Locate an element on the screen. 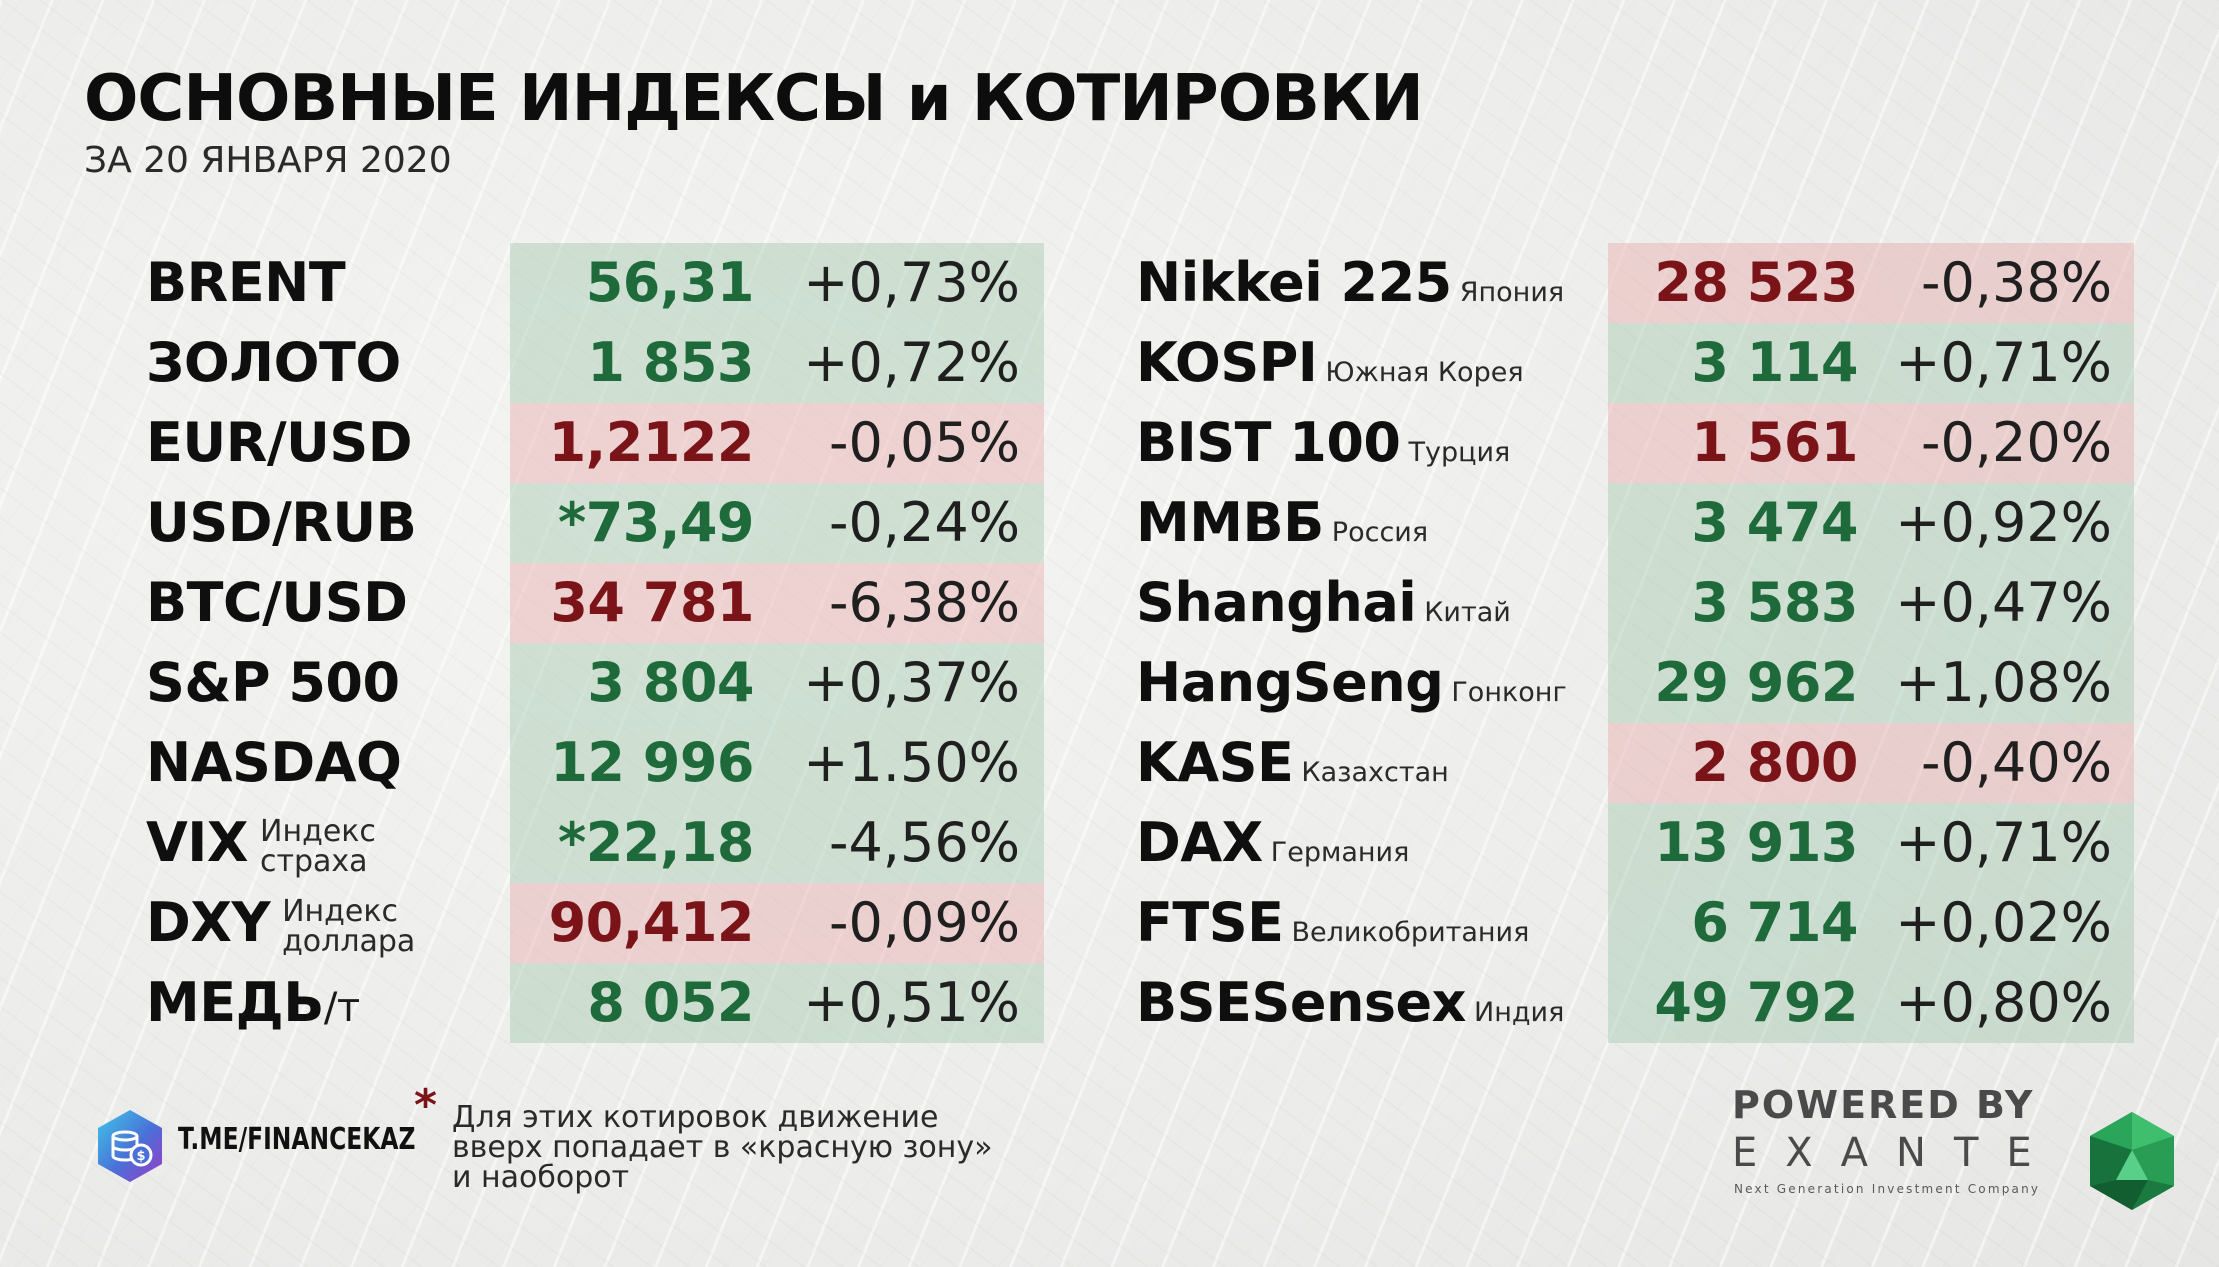  quote-row: BSESensex Индия 49 792 +0,80% is located at coordinates (1109, 1003).